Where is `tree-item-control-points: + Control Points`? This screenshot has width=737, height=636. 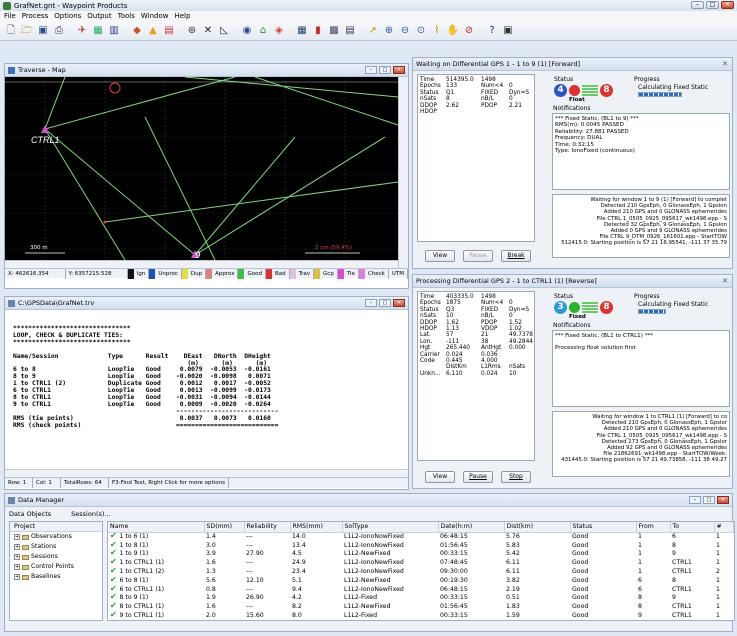 tree-item-control-points: + Control Points is located at coordinates (44, 566).